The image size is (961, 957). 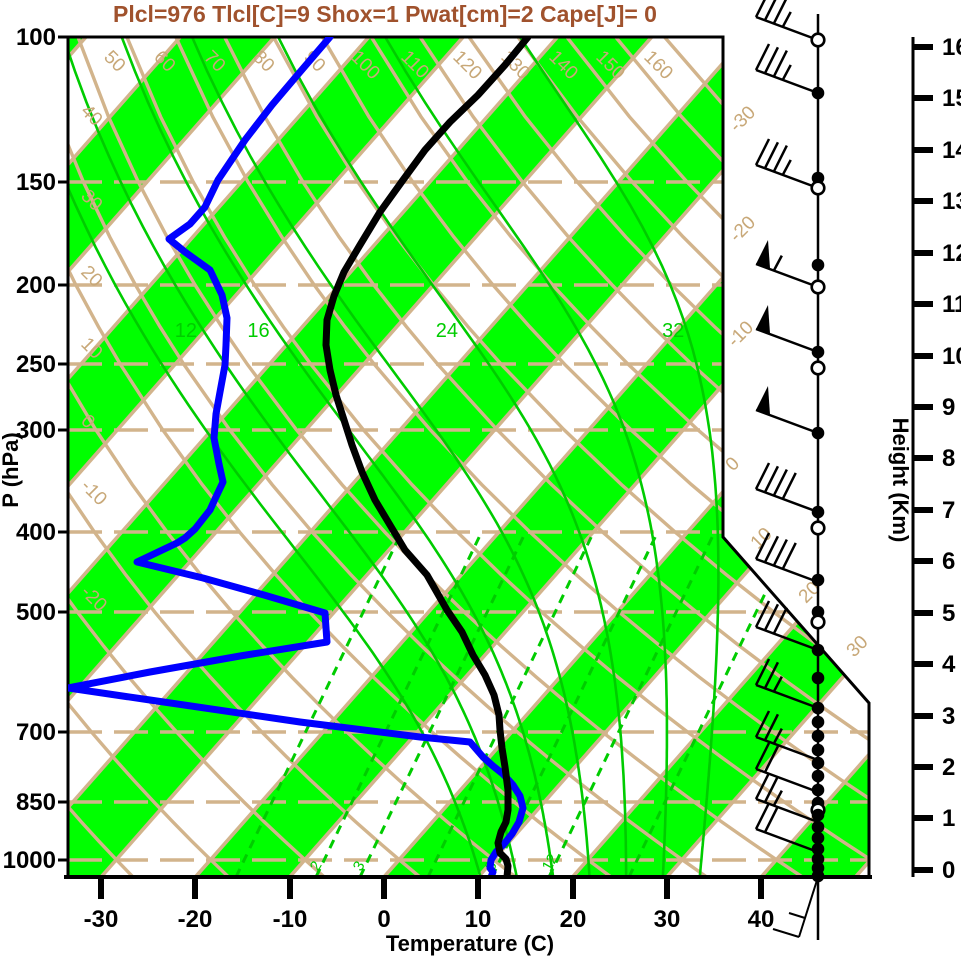 I want to click on isotherm-label: -30, so click(x=743, y=119).